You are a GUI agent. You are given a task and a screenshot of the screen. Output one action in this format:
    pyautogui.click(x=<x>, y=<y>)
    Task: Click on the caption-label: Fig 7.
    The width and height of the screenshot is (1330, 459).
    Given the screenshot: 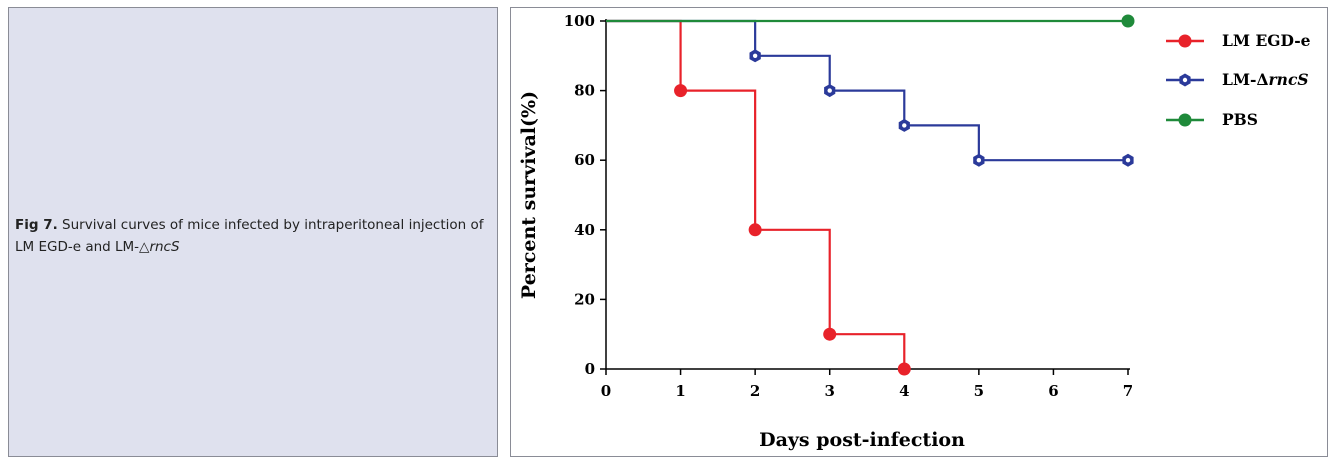 What is the action you would take?
    pyautogui.click(x=36, y=225)
    